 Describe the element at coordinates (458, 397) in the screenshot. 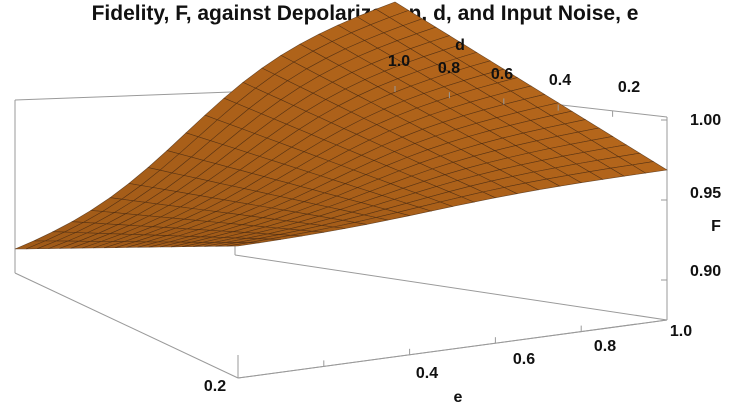

I see `x-axis-label: e` at that location.